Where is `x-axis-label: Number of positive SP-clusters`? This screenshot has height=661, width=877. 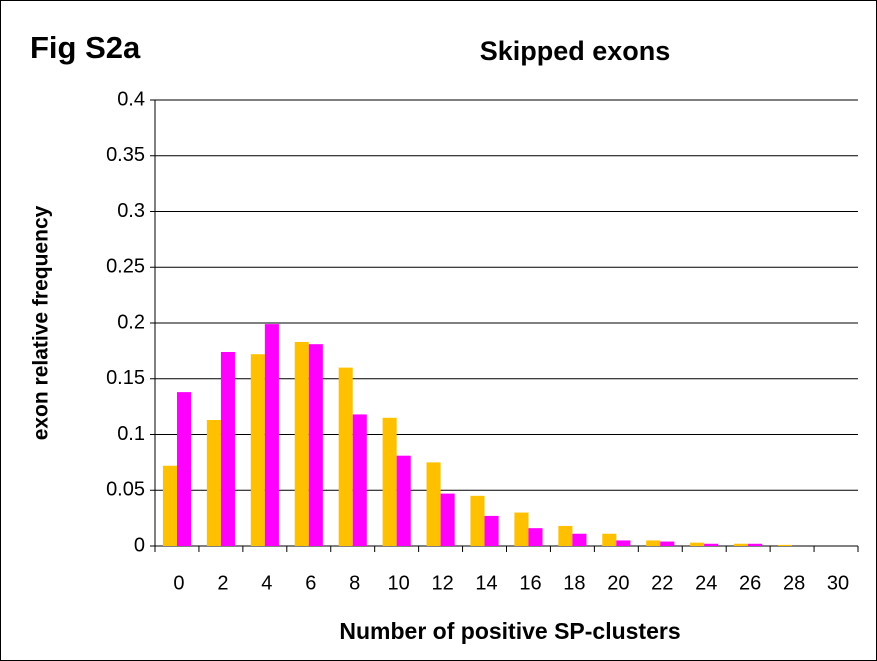
x-axis-label: Number of positive SP-clusters is located at coordinates (509, 631).